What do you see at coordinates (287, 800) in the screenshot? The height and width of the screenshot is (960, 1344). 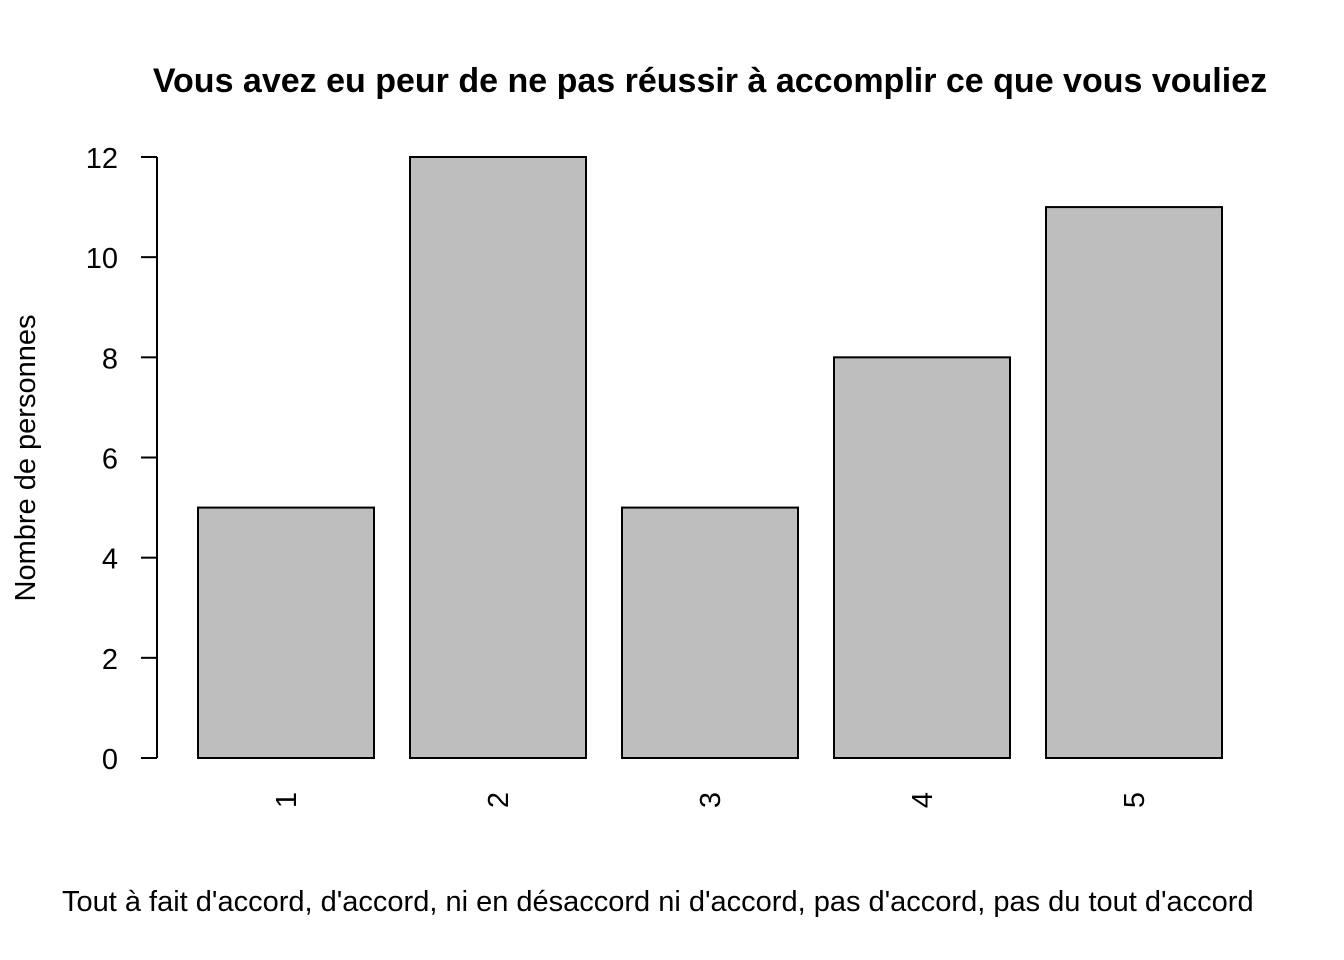 I see `x-tick-label: 1` at bounding box center [287, 800].